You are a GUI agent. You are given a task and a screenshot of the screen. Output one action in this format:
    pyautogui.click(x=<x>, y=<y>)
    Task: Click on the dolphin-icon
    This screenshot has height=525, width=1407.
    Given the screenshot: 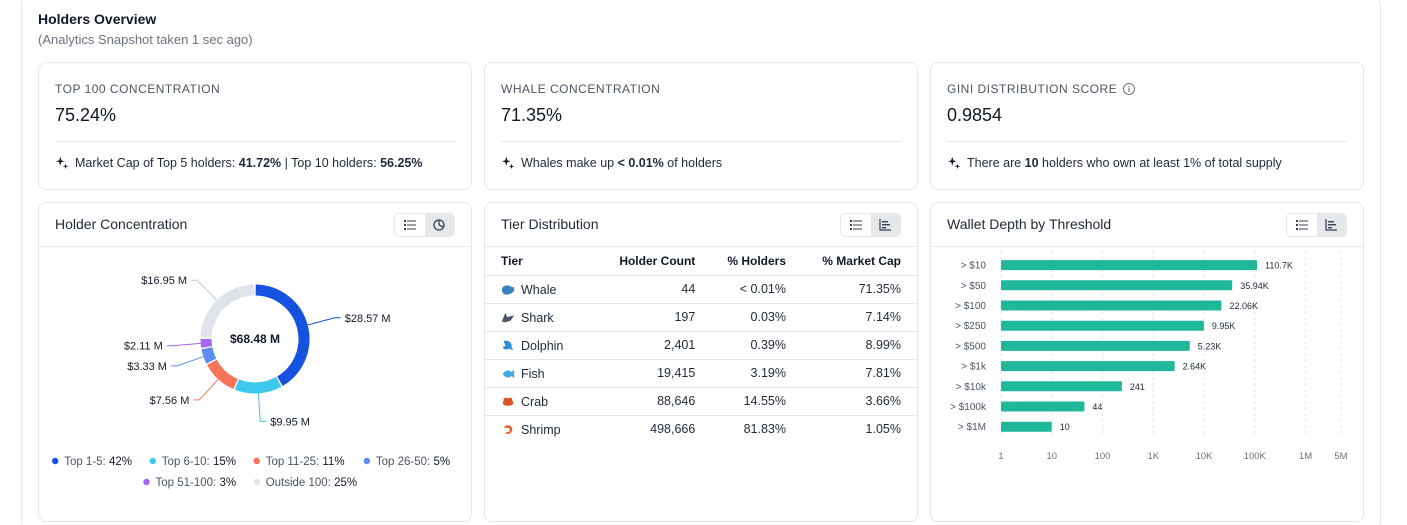 What is the action you would take?
    pyautogui.click(x=508, y=345)
    